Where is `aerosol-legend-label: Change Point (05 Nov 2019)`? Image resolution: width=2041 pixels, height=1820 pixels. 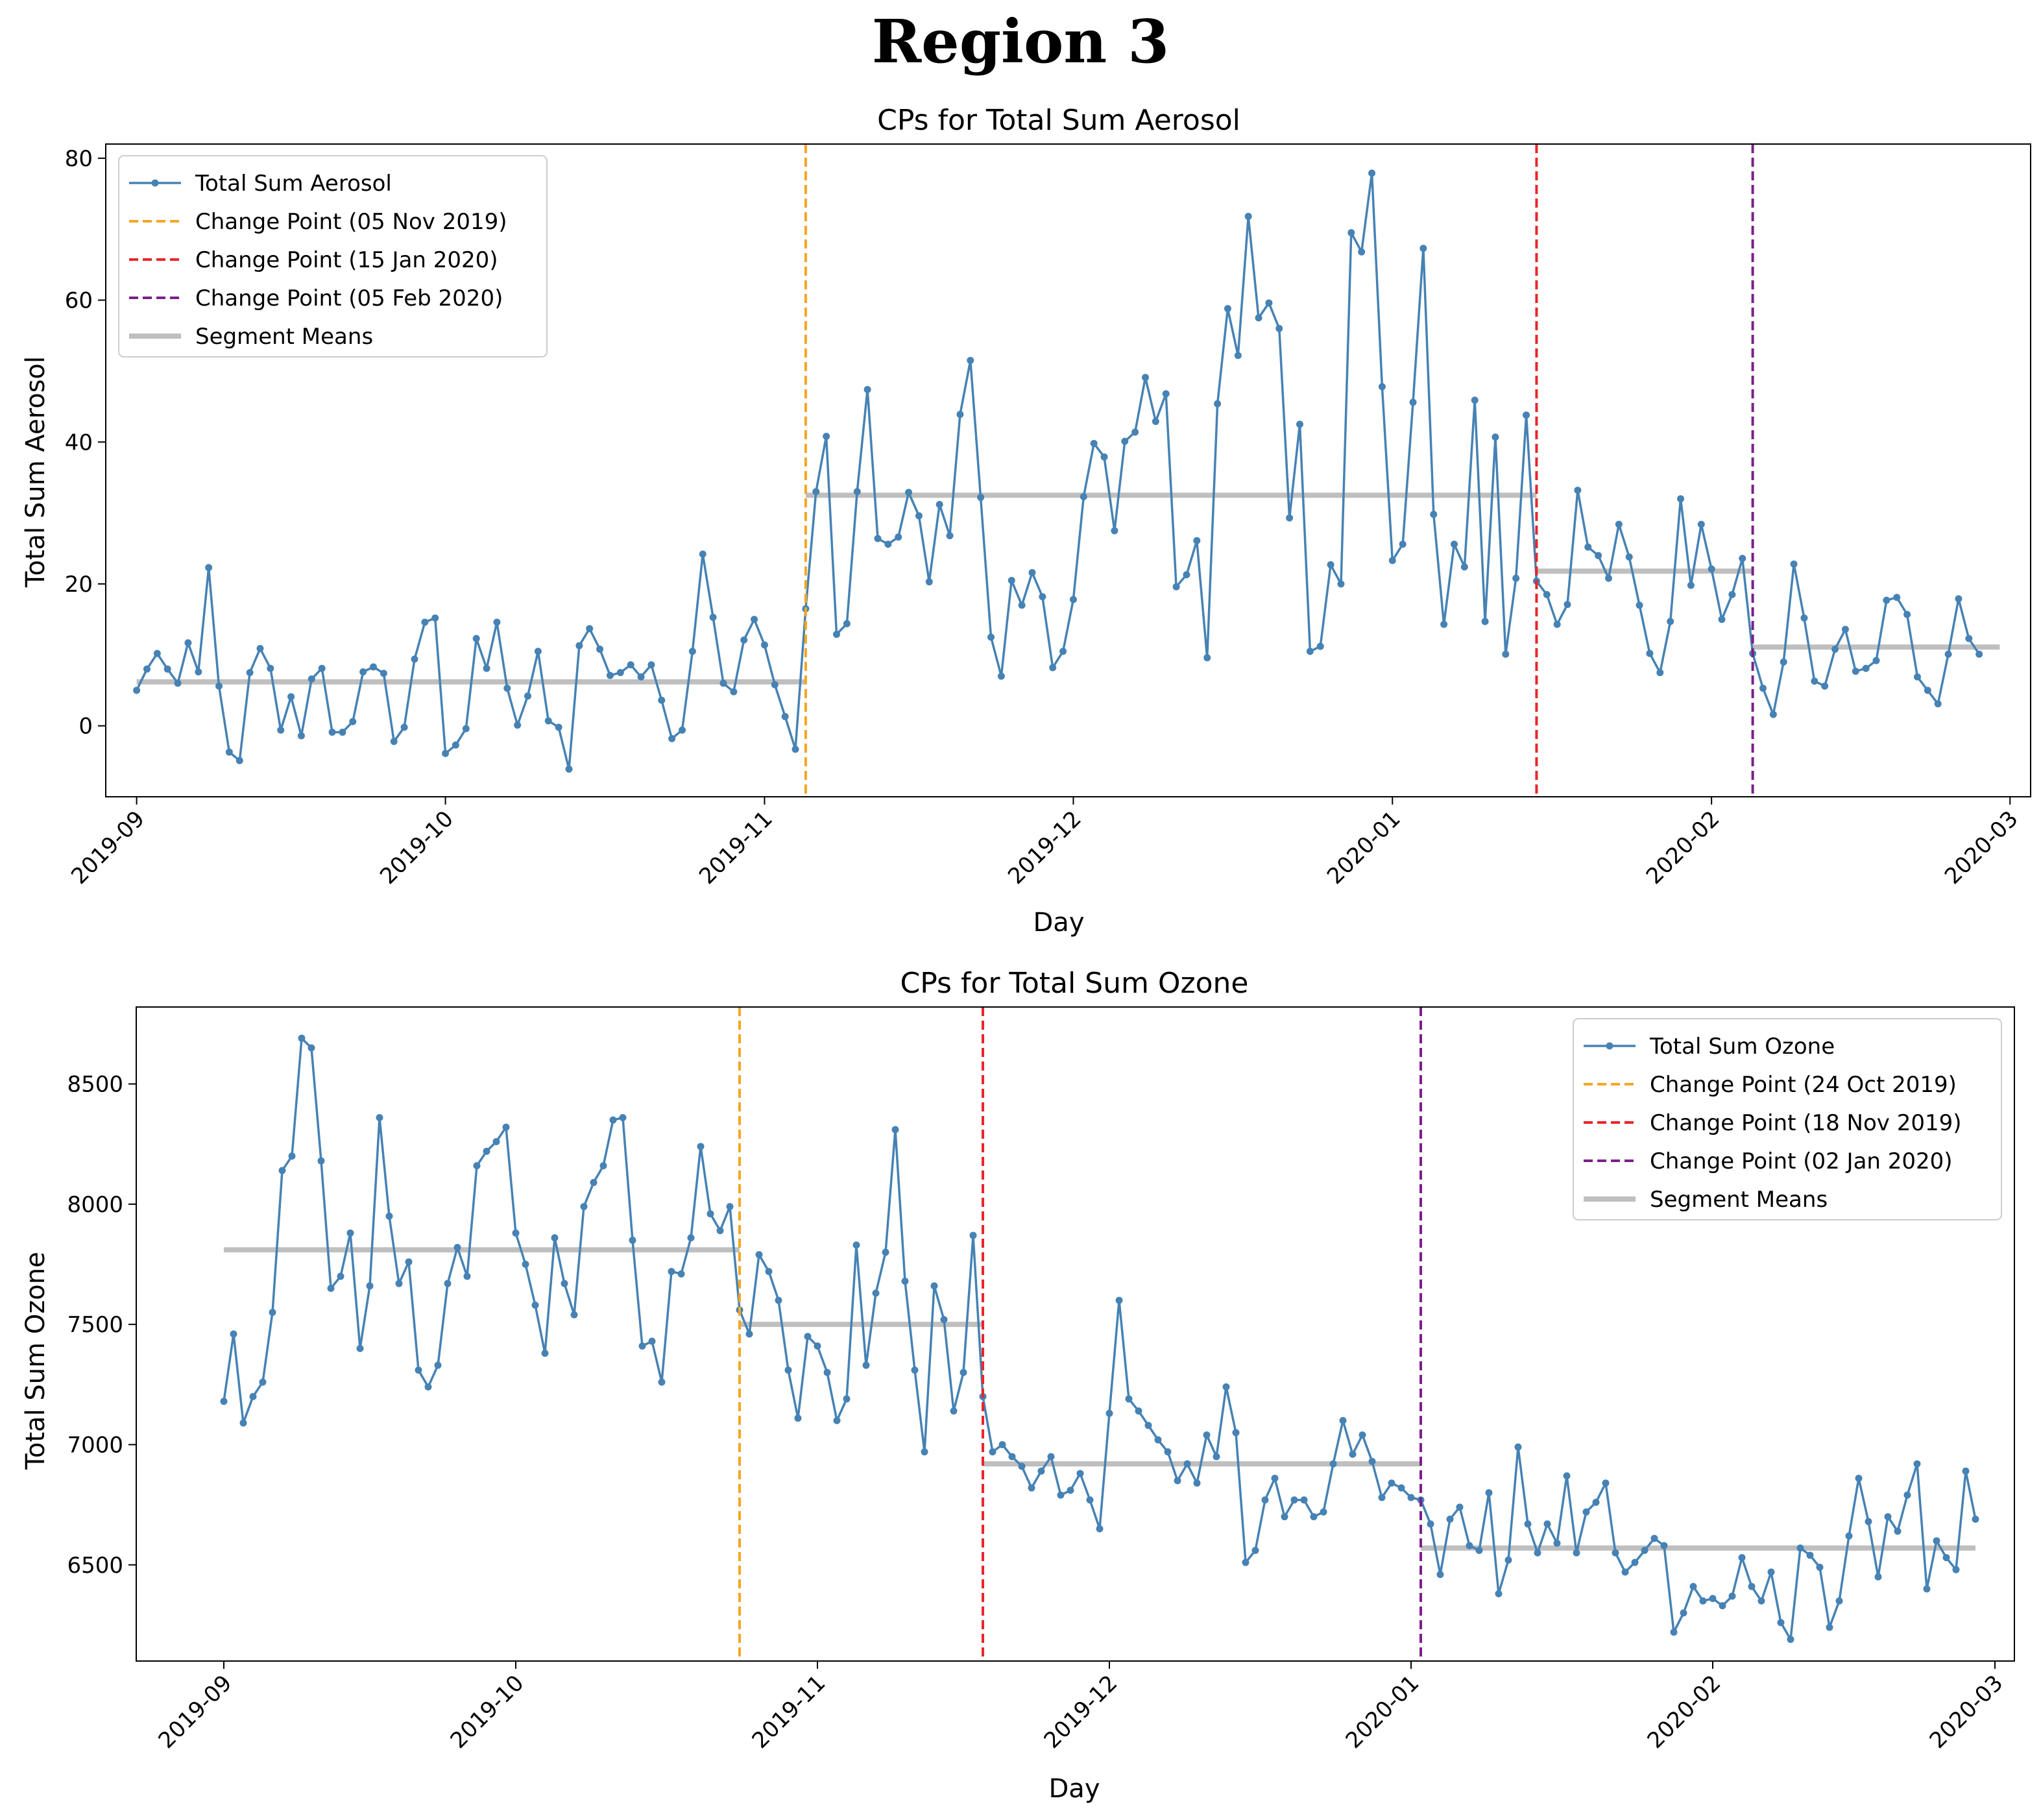
aerosol-legend-label: Change Point (05 Nov 2019) is located at coordinates (351, 222).